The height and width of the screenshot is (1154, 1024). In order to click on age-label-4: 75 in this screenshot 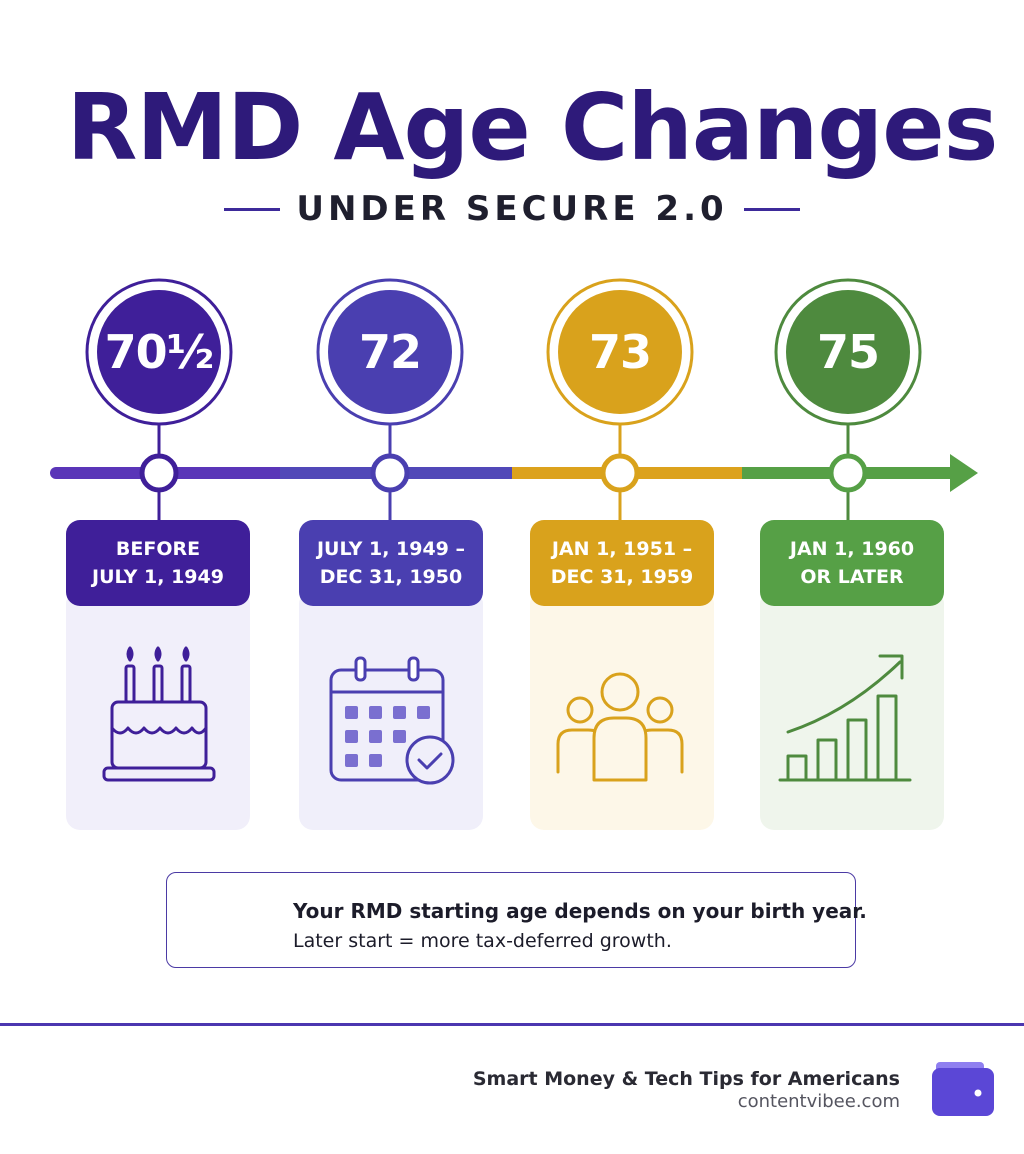, I will do `click(848, 352)`.